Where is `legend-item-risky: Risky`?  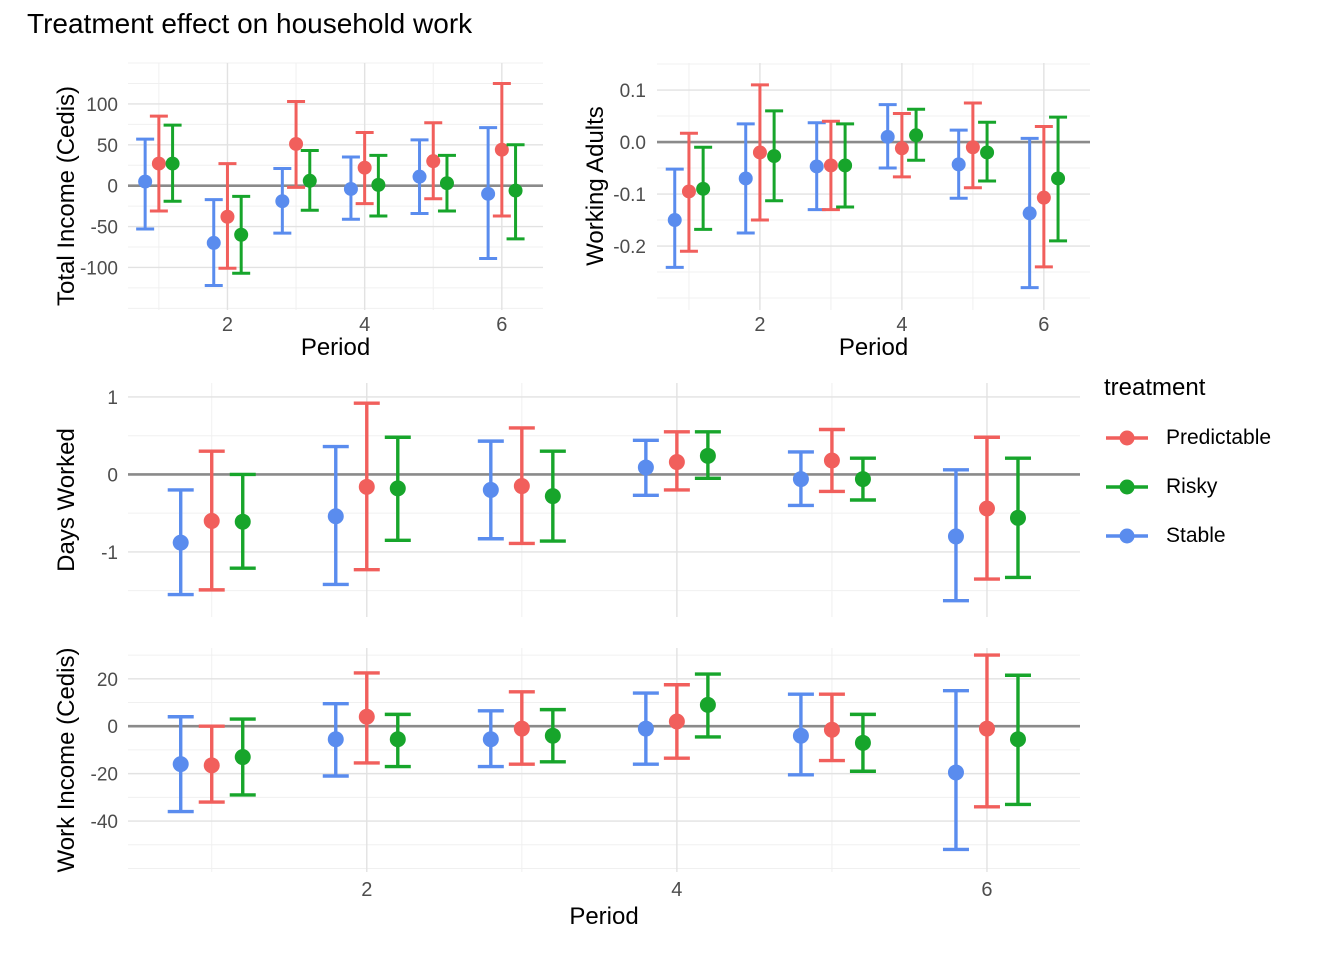
legend-item-risky: Risky is located at coordinates (1223, 487).